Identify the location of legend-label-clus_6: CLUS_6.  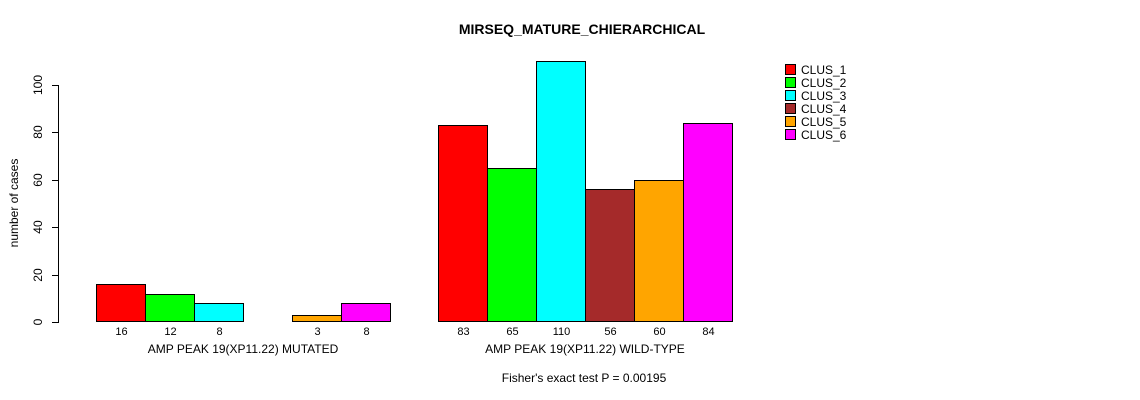
(824, 135).